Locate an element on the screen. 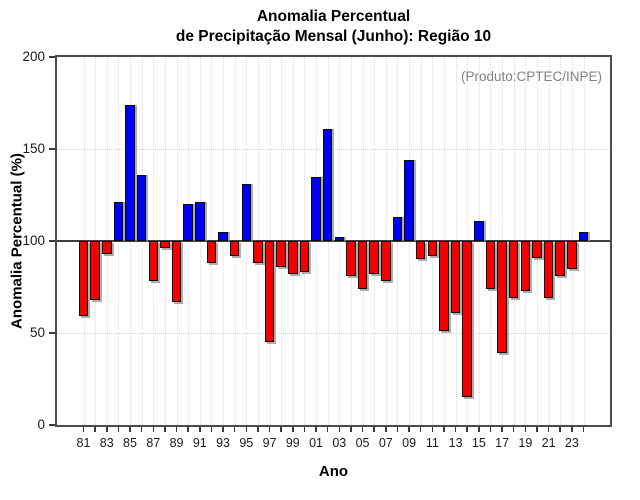  x-tick-label-23: 23 is located at coordinates (571, 443).